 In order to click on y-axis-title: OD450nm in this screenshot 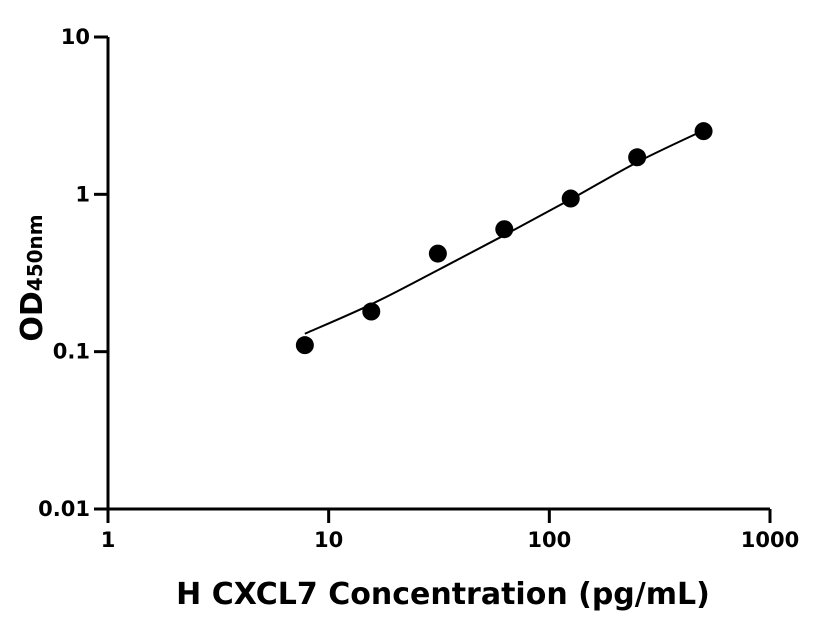, I will do `click(32, 277)`.